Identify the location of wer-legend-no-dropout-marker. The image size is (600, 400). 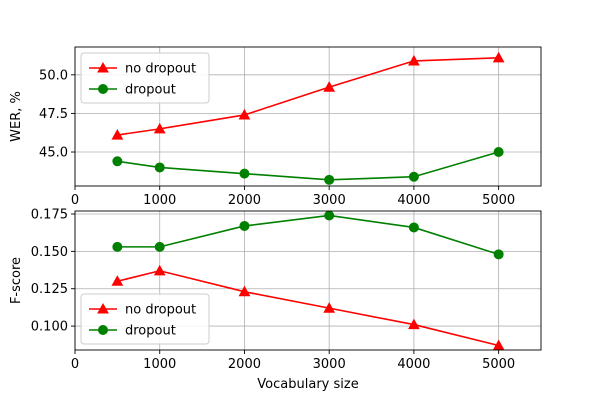
(103, 67).